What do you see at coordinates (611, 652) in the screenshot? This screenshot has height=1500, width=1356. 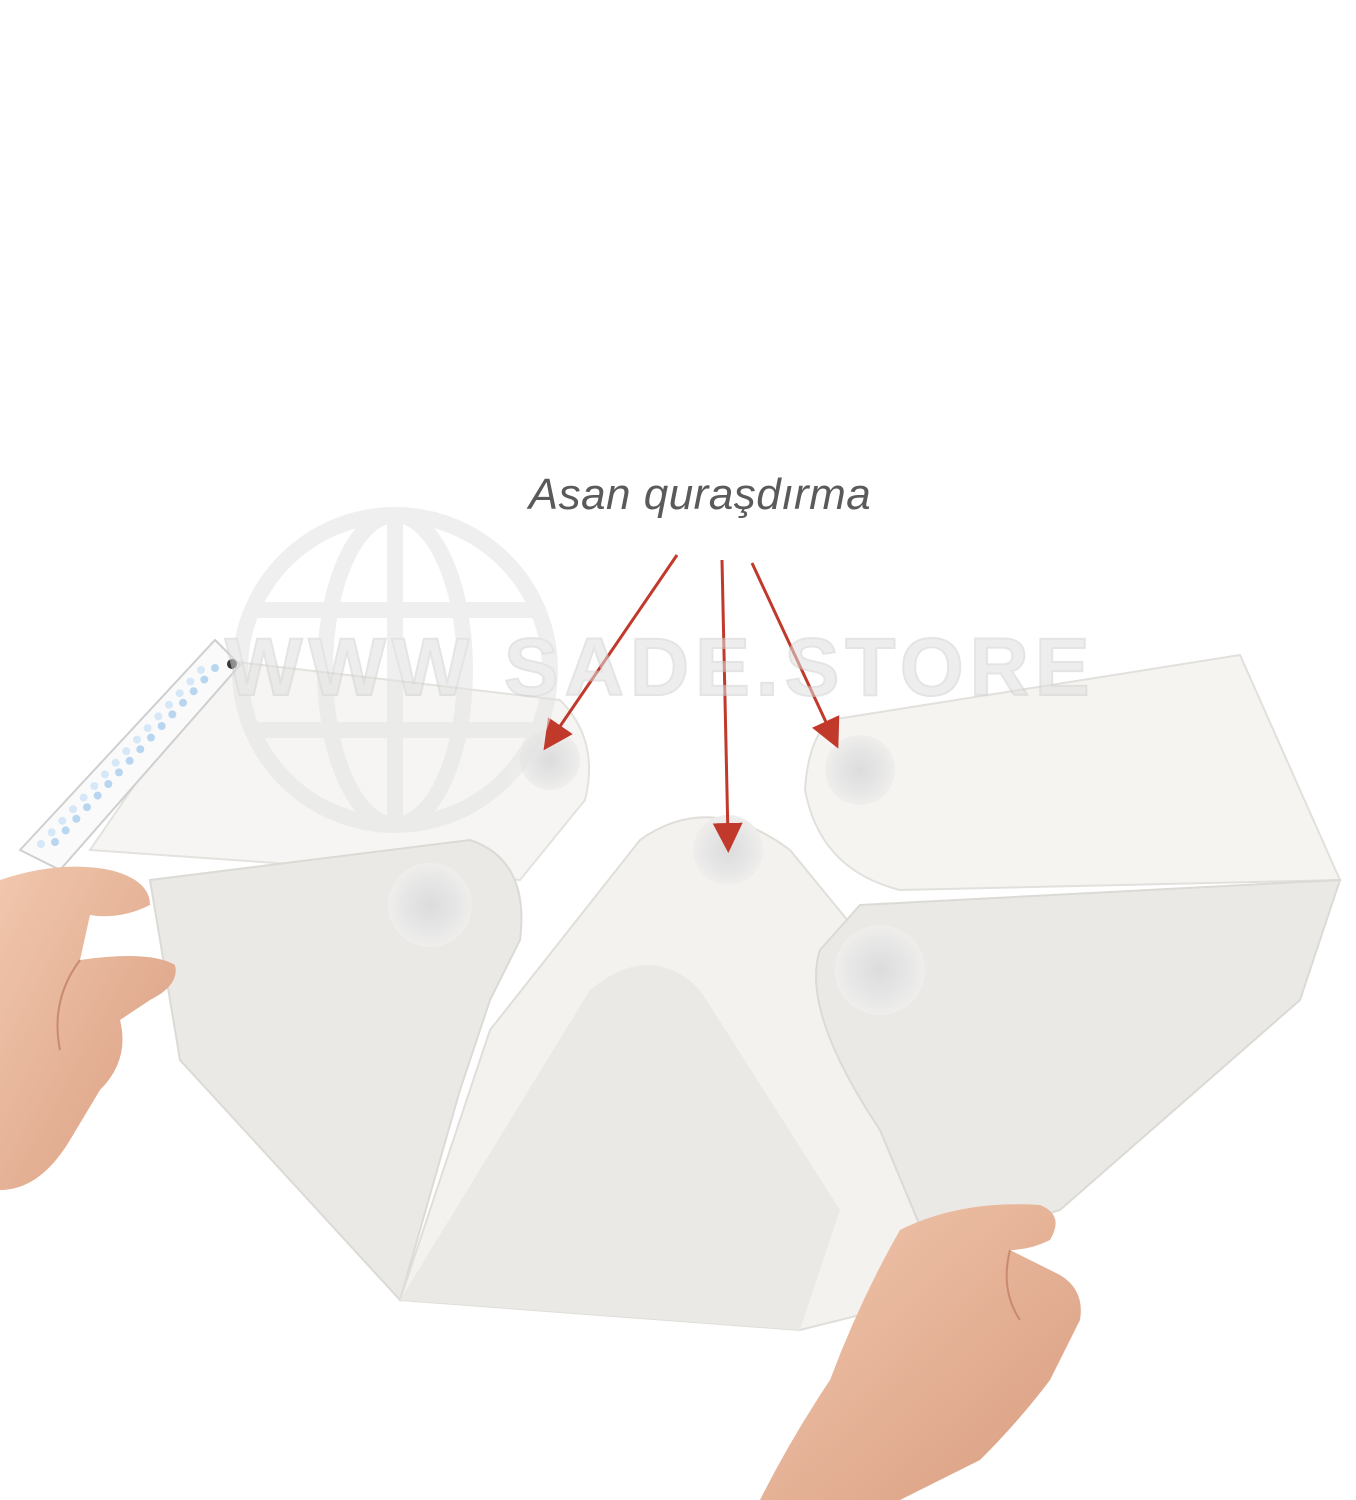 I see `arrow-left` at bounding box center [611, 652].